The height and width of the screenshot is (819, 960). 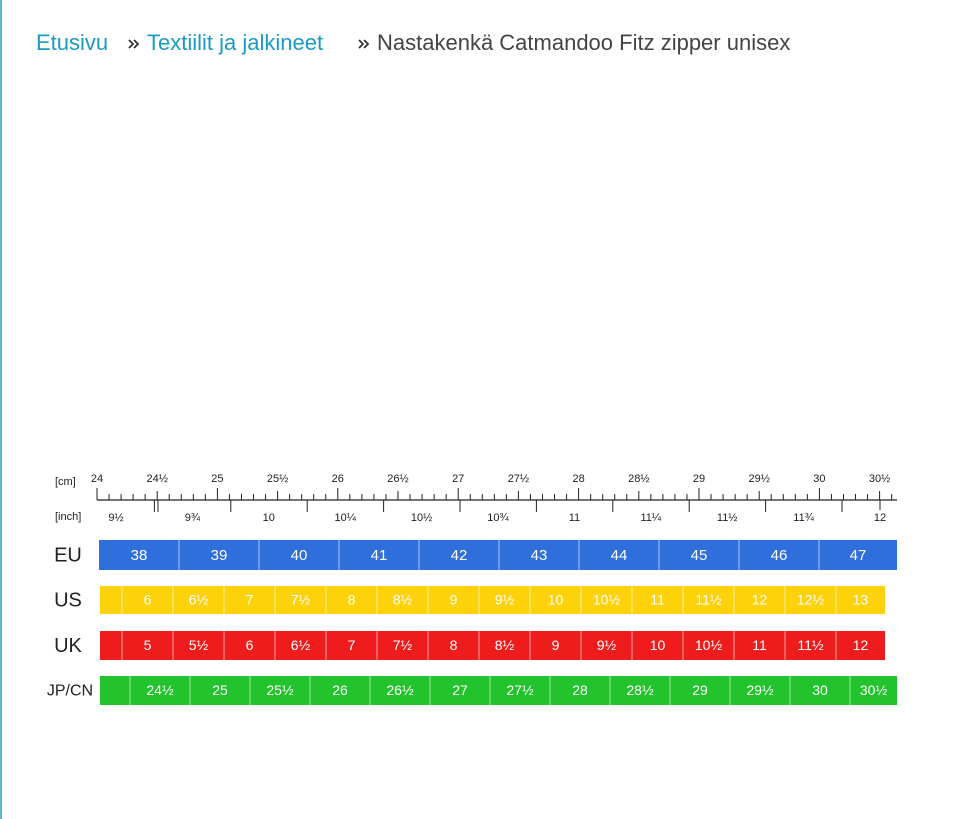 I want to click on inch-tick-label: 10¾, so click(x=498, y=518).